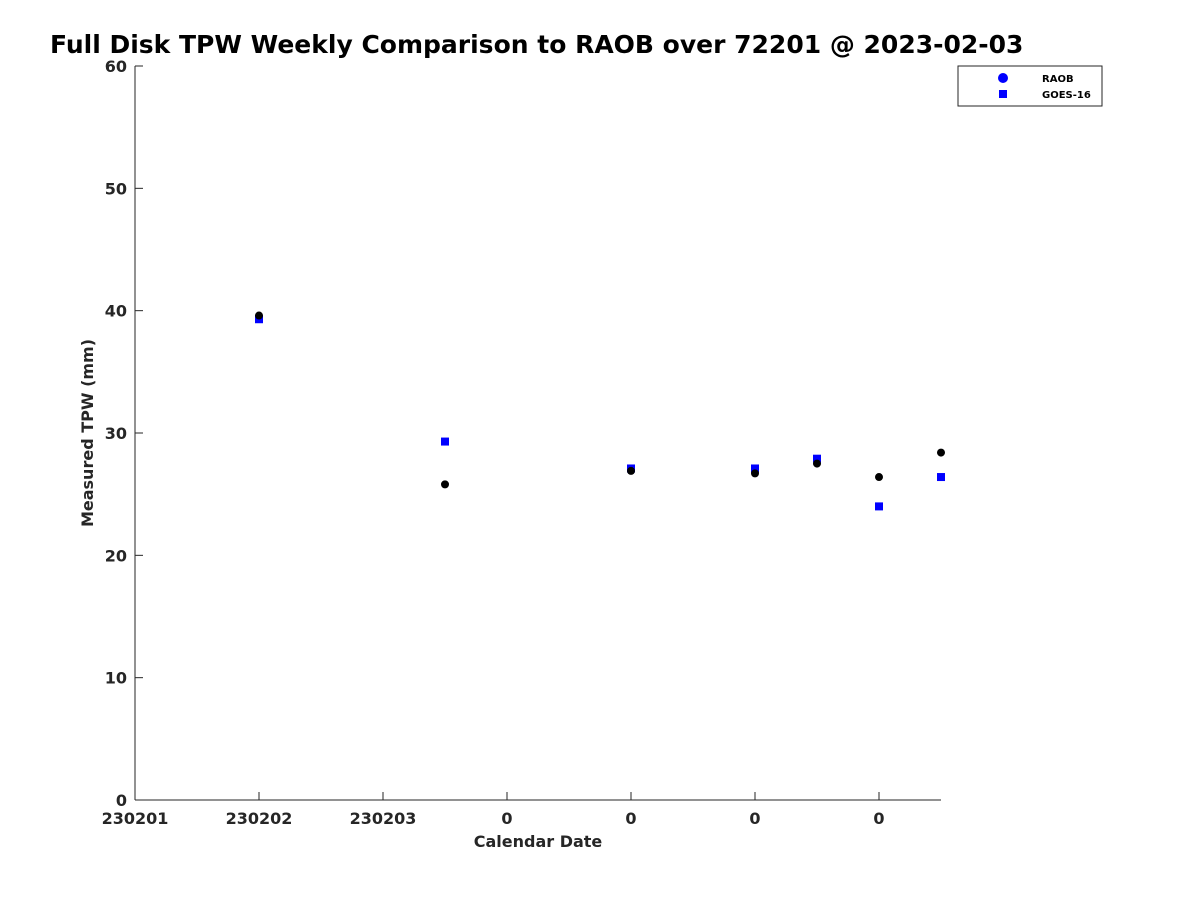  Describe the element at coordinates (116, 678) in the screenshot. I see `y-tick-label: 10` at that location.